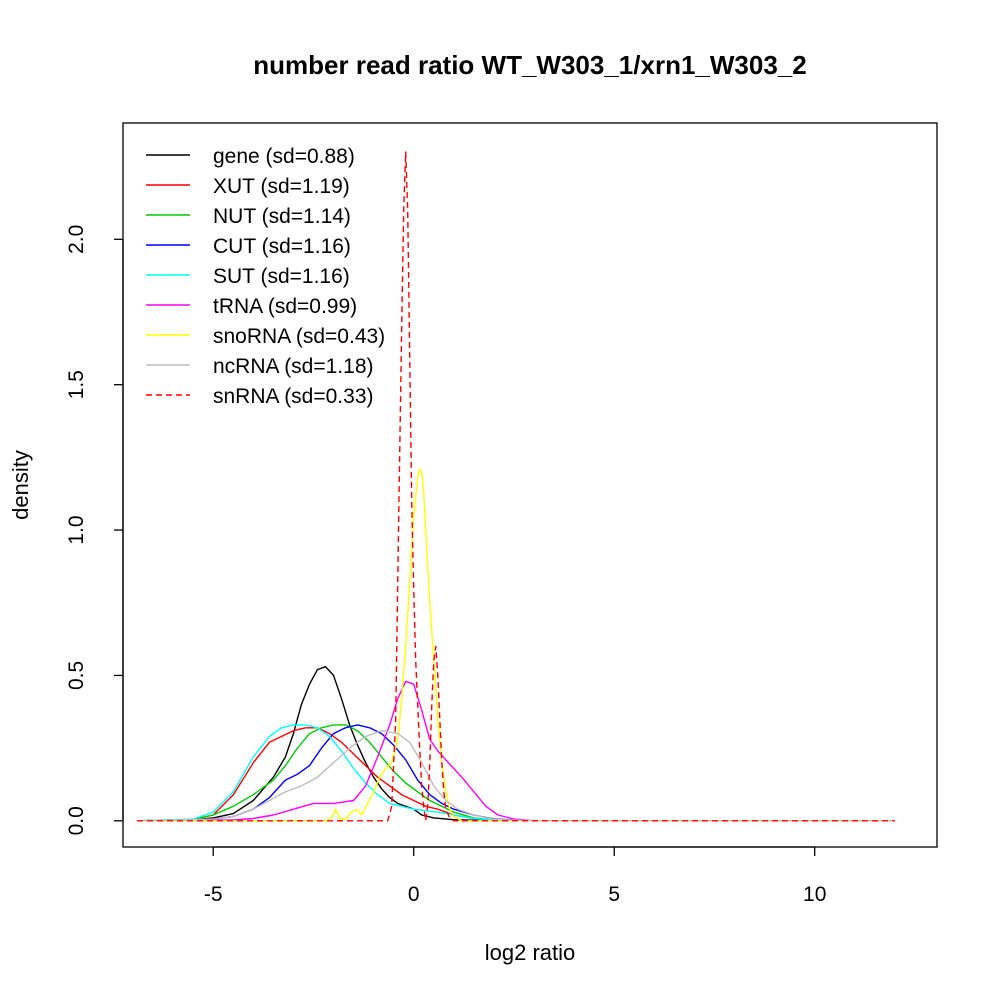 This screenshot has height=1000, width=1000. I want to click on y-axis: 0.0 0.5 1.0 1.5 2.0, so click(94, 530).